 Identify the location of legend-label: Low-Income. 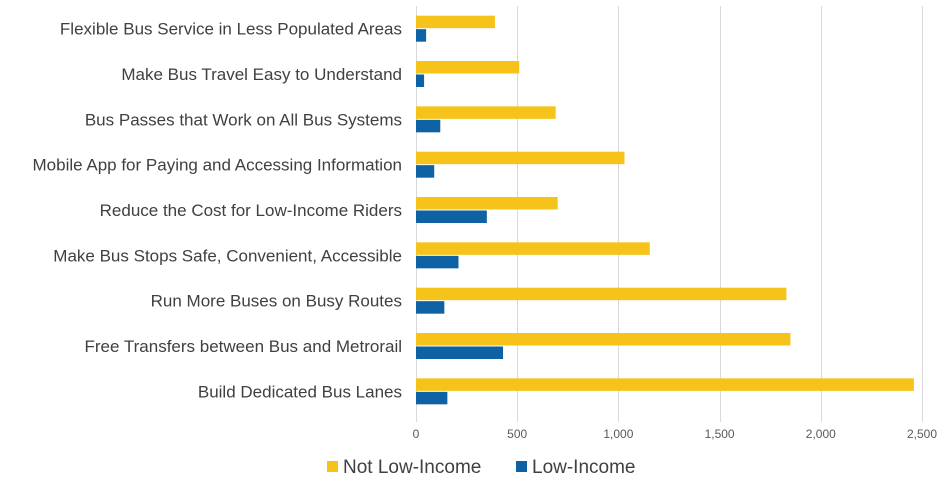
(584, 467).